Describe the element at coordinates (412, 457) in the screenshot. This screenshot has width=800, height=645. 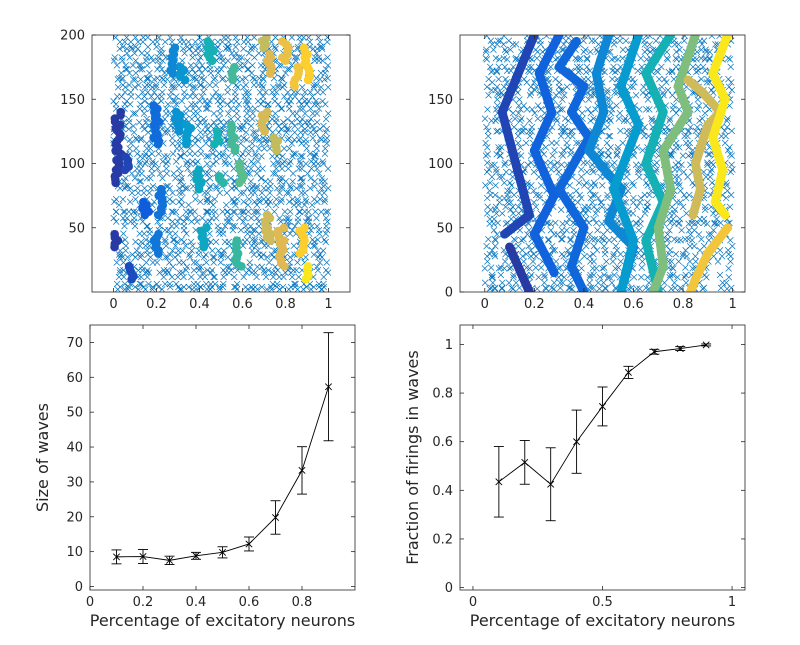
I see `y-axis-label: Fraction of firings in waves` at that location.